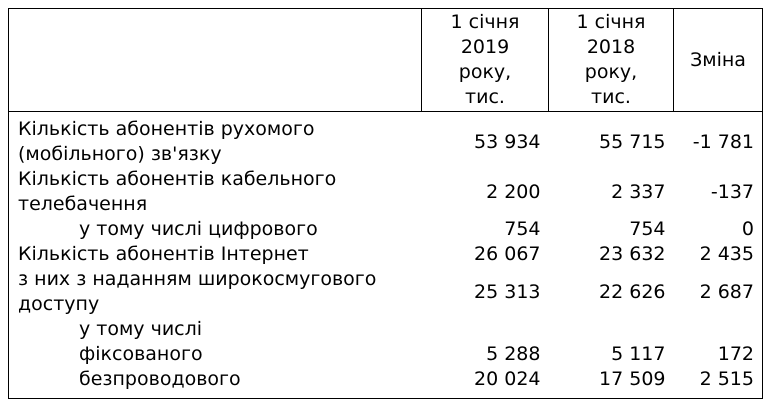 Image resolution: width=771 pixels, height=410 pixels. What do you see at coordinates (507, 291) in the screenshot?
I see `value-2019: 25 313` at bounding box center [507, 291].